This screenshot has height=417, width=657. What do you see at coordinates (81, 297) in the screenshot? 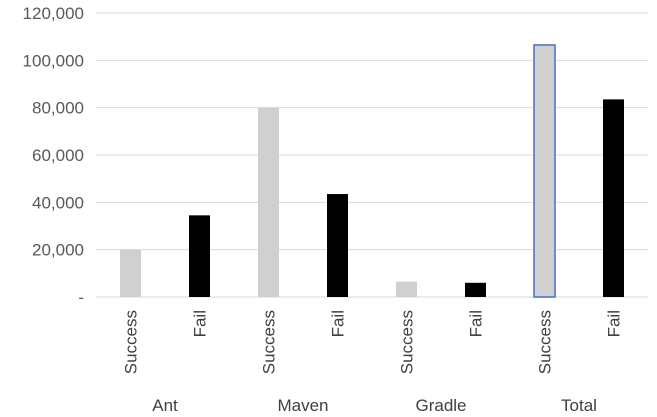
I see `y-tick-label-zero: -` at bounding box center [81, 297].